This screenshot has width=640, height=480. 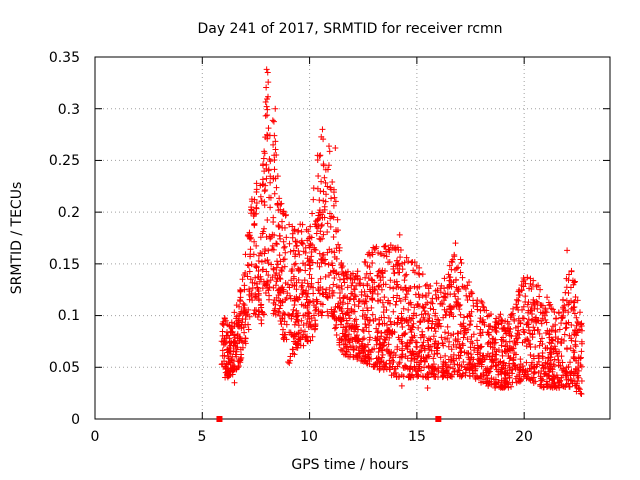 What do you see at coordinates (64, 368) in the screenshot?
I see `y-tick-label: 0.05` at bounding box center [64, 368].